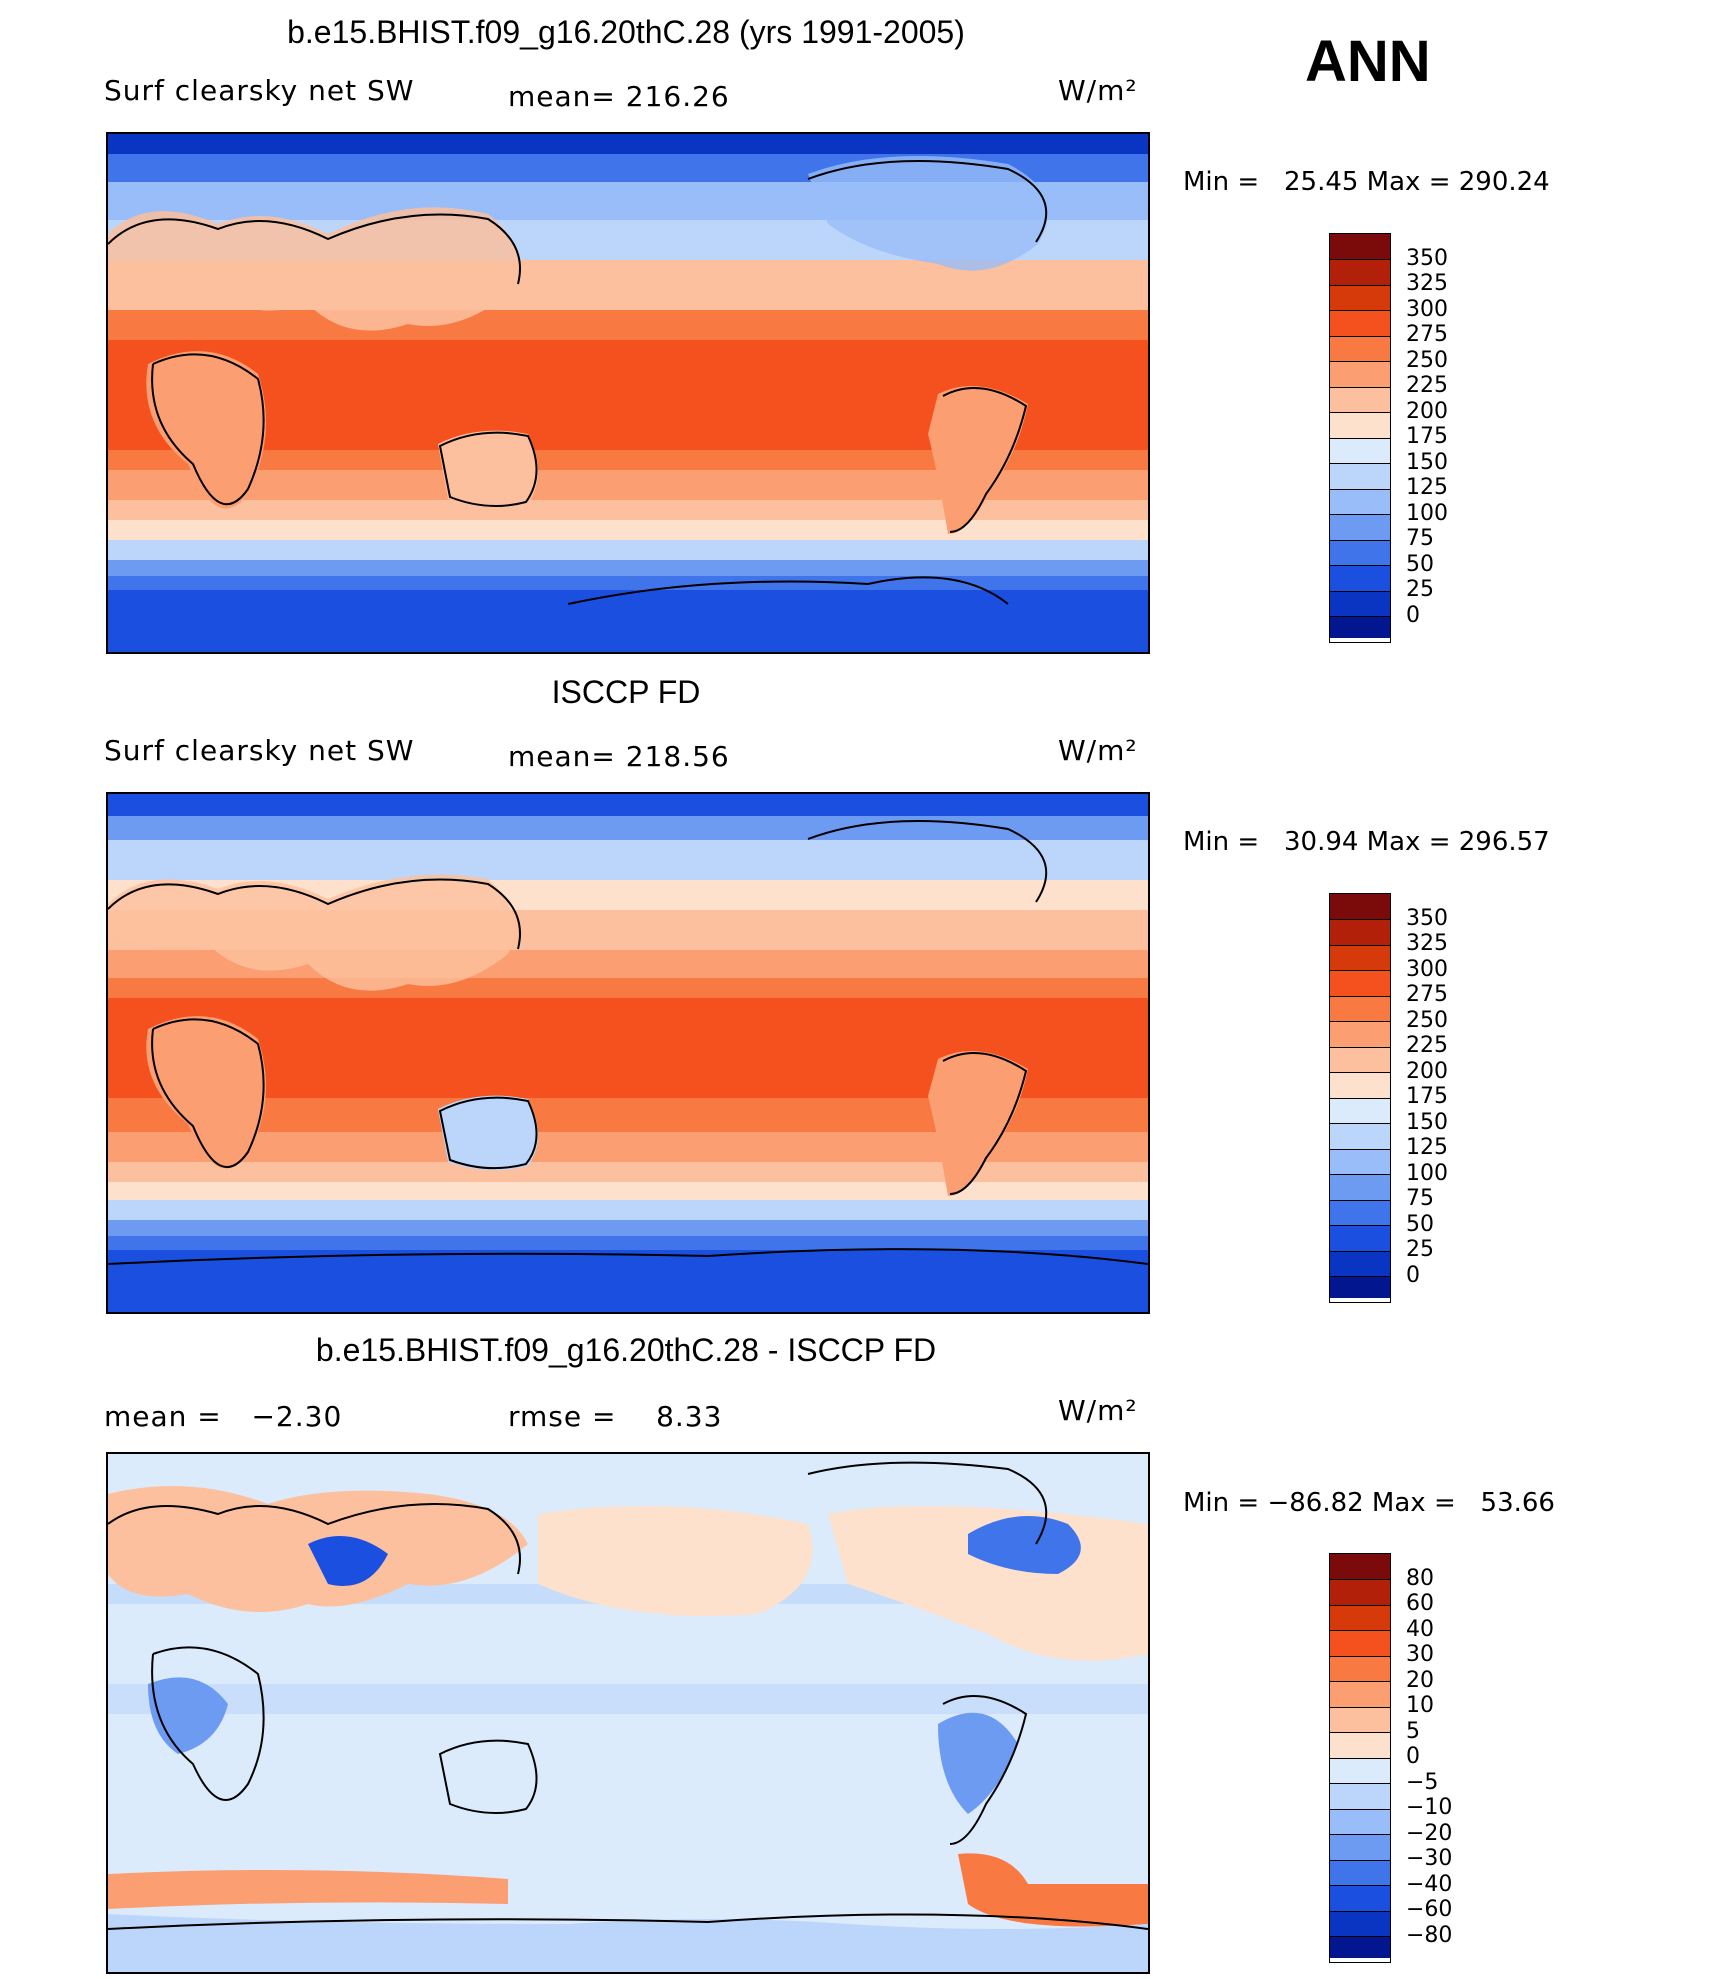 This screenshot has width=1710, height=1979. What do you see at coordinates (1427, 1173) in the screenshot?
I see `panel2-colorbar-label: 100` at bounding box center [1427, 1173].